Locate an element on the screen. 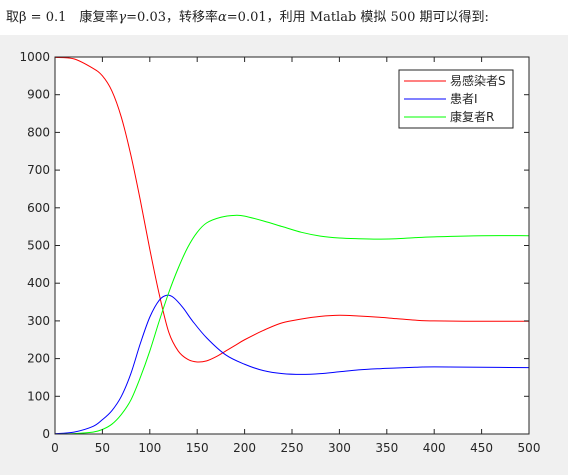 The width and height of the screenshot is (568, 475). x-tick-label: 50 is located at coordinates (102, 448).